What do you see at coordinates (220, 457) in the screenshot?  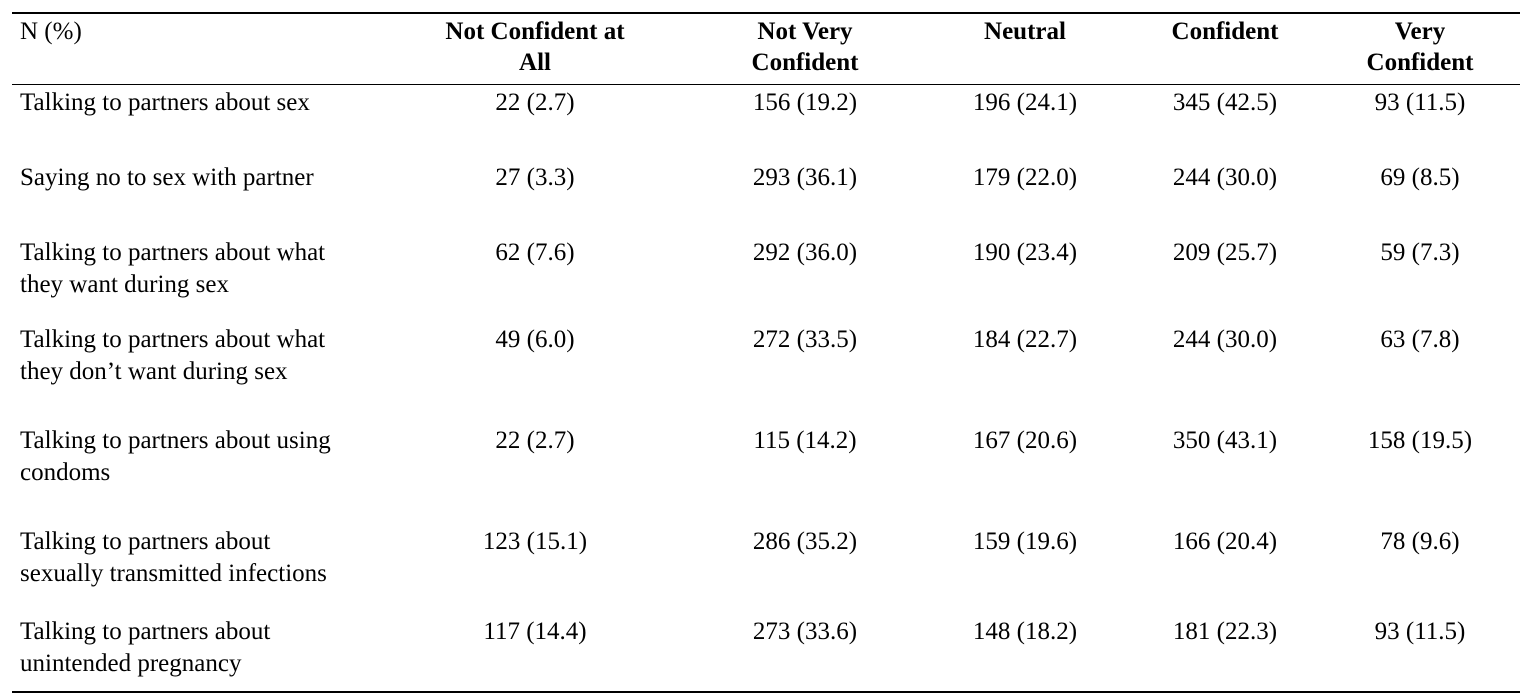 I see `row-label: Talking to partners about using condoms` at bounding box center [220, 457].